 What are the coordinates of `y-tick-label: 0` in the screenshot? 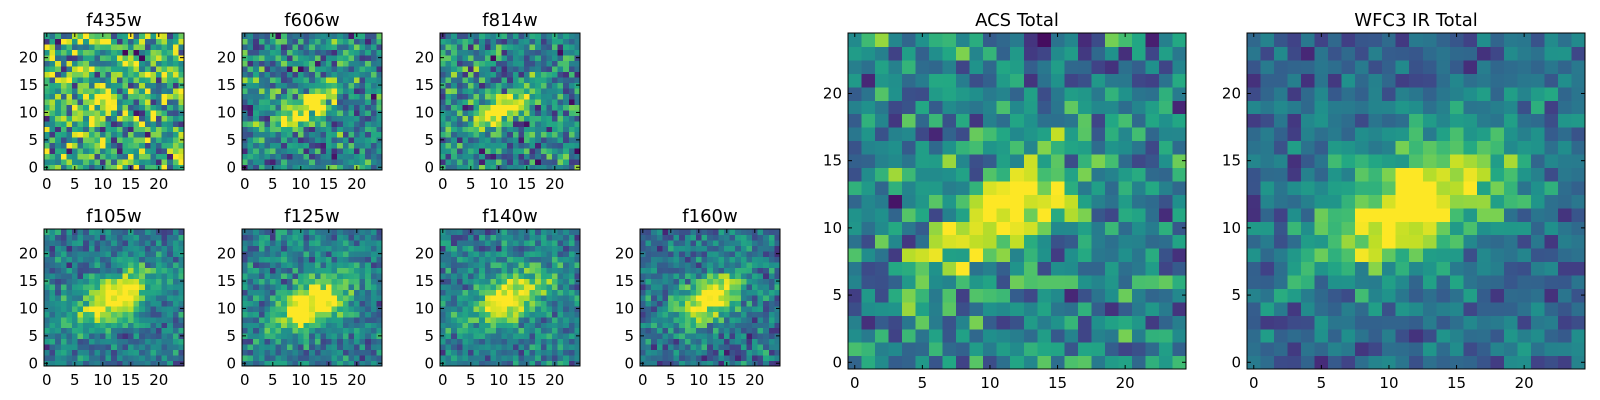 It's located at (629, 363).